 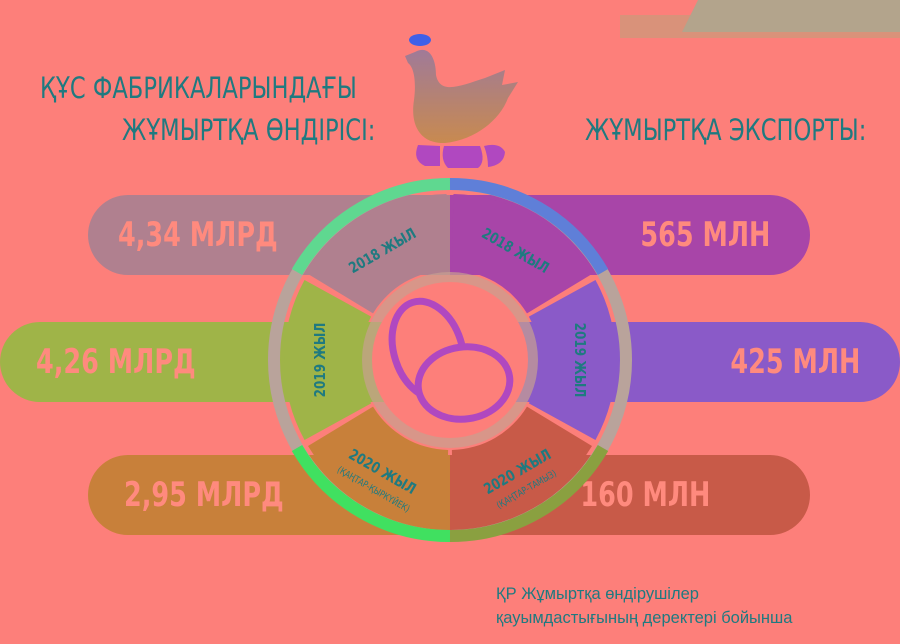 What do you see at coordinates (198, 88) in the screenshot?
I see `production-title-line1: ҚҰС ФАБРИКАЛАРЫНДАҒЫ` at bounding box center [198, 88].